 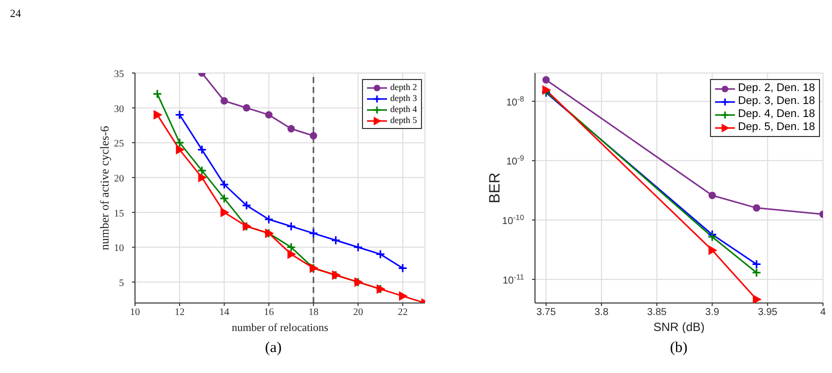 What do you see at coordinates (513, 220) in the screenshot?
I see `y-tick-label: 10$^{-10}$` at bounding box center [513, 220].